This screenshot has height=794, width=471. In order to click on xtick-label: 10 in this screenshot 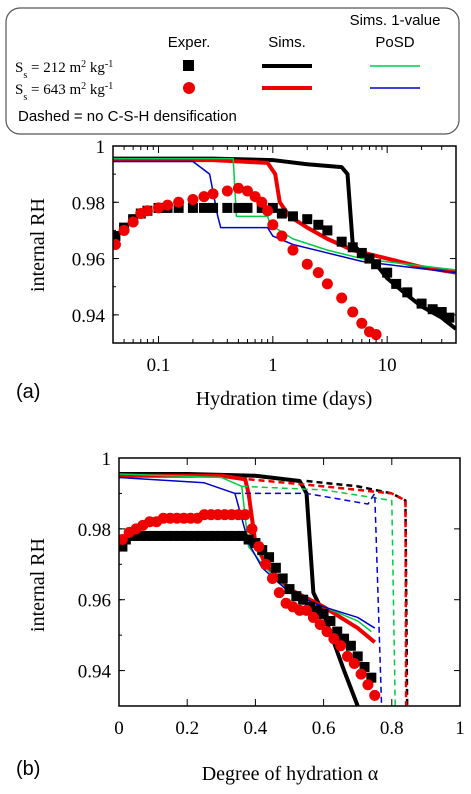, I will do `click(387, 365)`.